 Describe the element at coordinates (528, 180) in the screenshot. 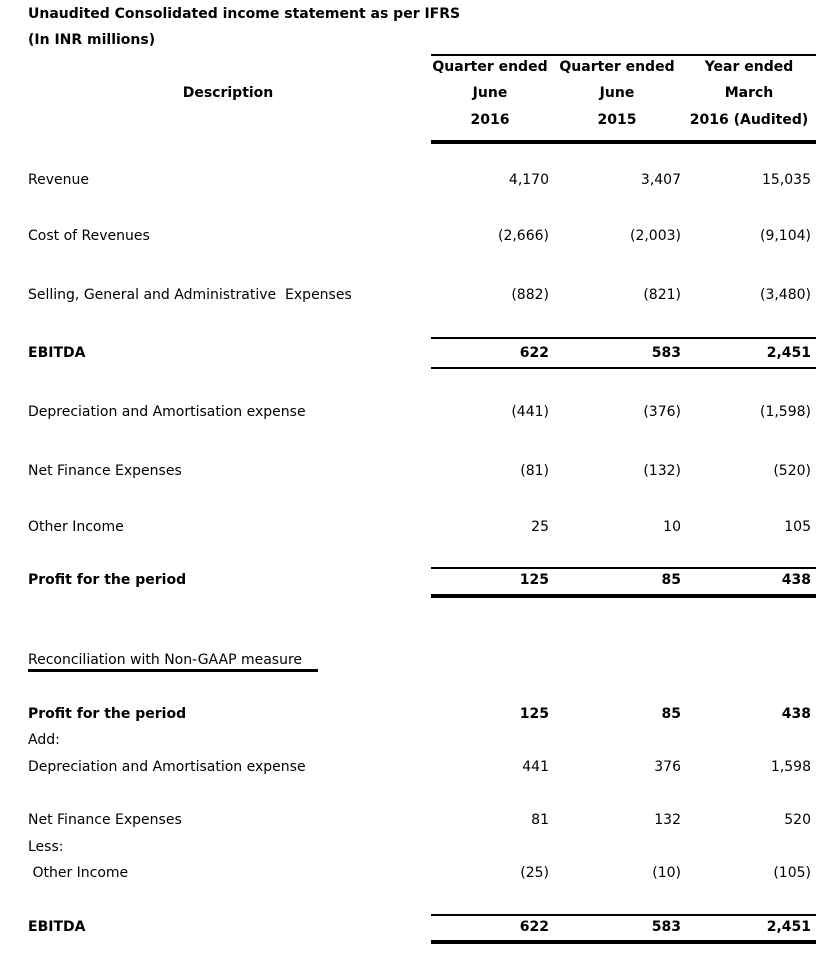

I see `row-value-col1: 4,170` at that location.